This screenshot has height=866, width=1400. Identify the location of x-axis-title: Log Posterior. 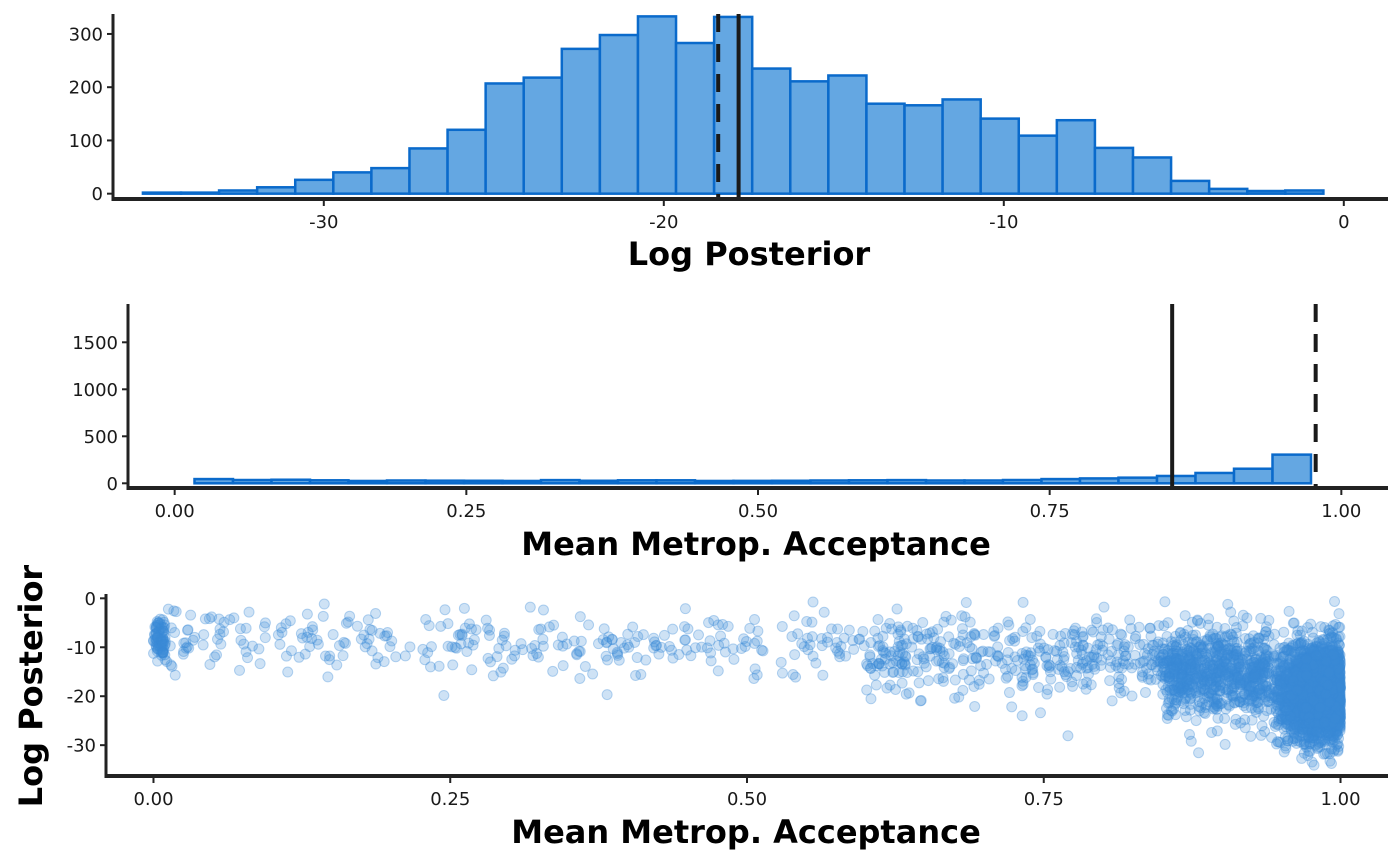
(749, 254).